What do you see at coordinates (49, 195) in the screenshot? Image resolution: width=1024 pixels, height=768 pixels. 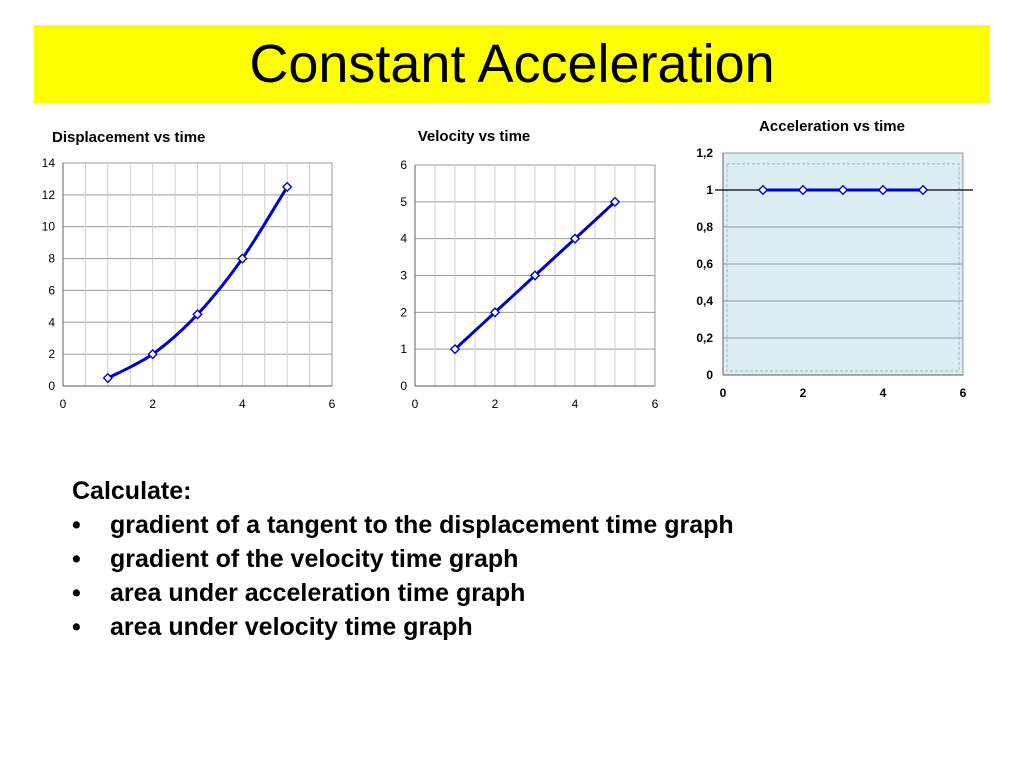 I see `y-tick-label: 12` at bounding box center [49, 195].